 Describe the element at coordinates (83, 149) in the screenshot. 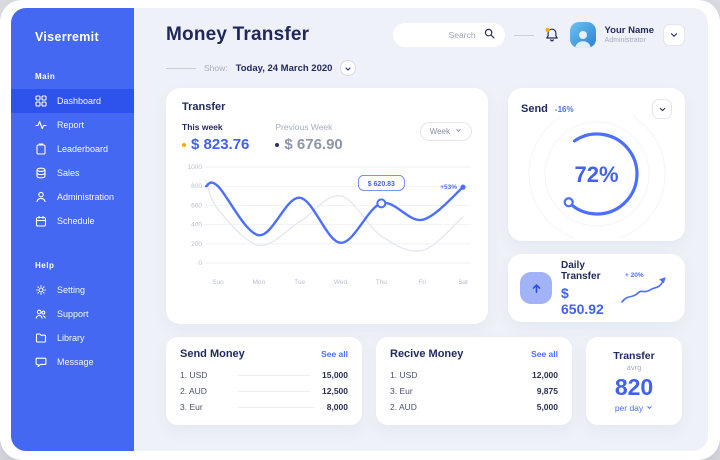

I see `sidebar-item-label: Leaderboard` at that location.